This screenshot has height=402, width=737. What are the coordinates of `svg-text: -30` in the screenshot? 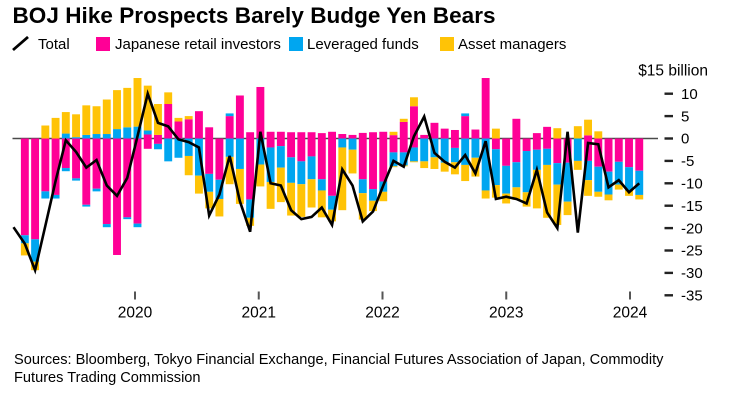 It's located at (692, 273).